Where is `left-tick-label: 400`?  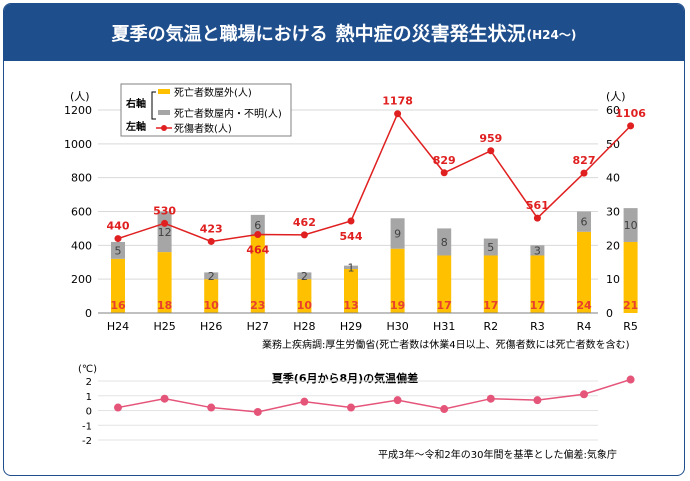 left-tick-label: 400 is located at coordinates (81, 245).